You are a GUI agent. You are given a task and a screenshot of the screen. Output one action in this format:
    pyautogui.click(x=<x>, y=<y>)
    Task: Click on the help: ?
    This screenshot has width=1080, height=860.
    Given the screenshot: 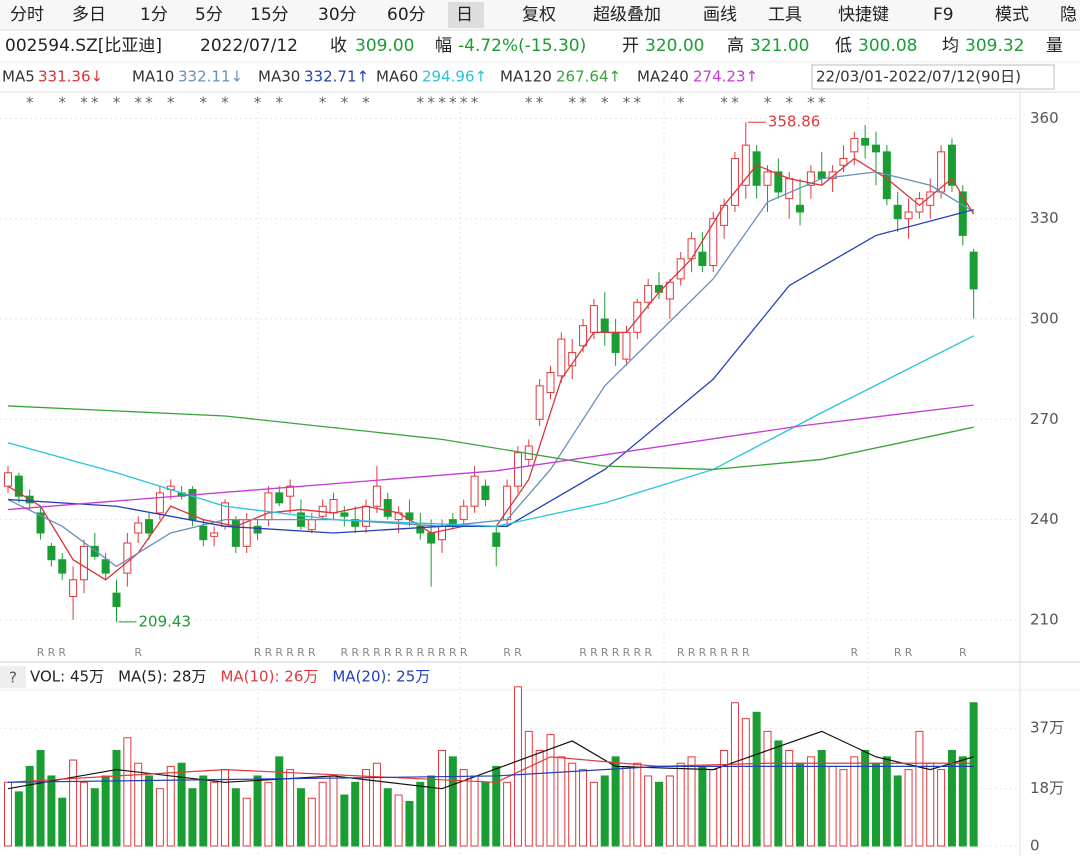 What is the action you would take?
    pyautogui.click(x=13, y=678)
    